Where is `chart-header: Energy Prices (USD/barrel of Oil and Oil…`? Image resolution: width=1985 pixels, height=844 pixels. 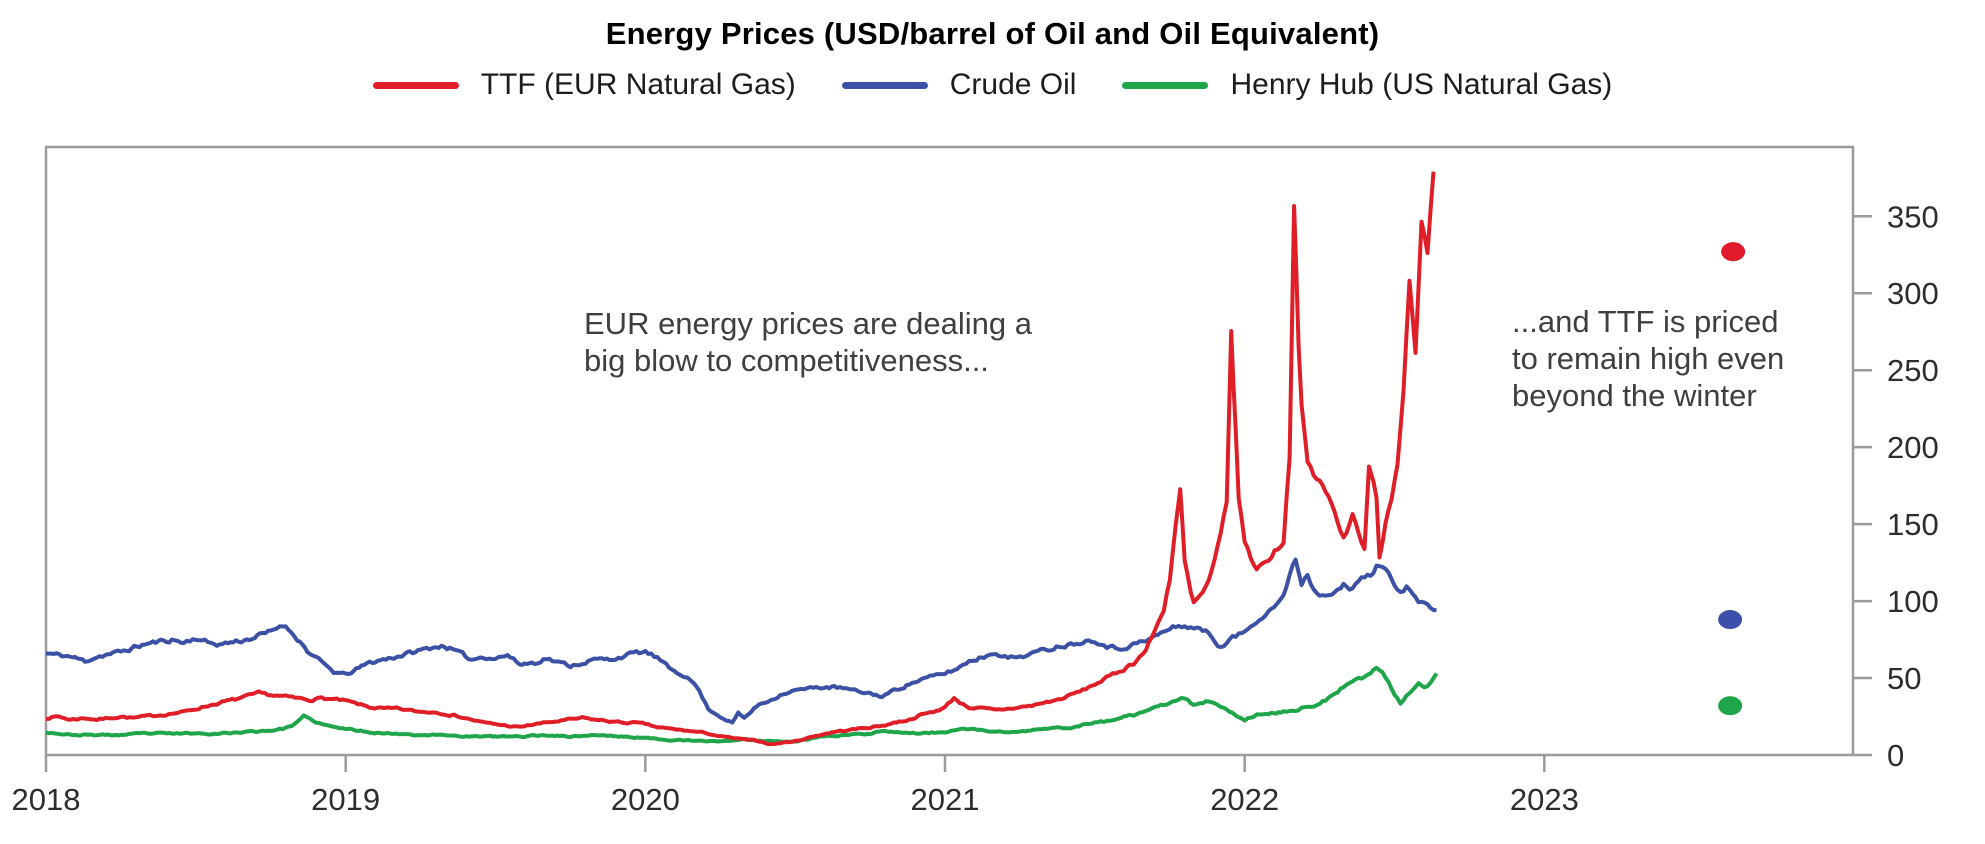 chart-header: Energy Prices (USD/barrel of Oil and Oil… is located at coordinates (992, 51).